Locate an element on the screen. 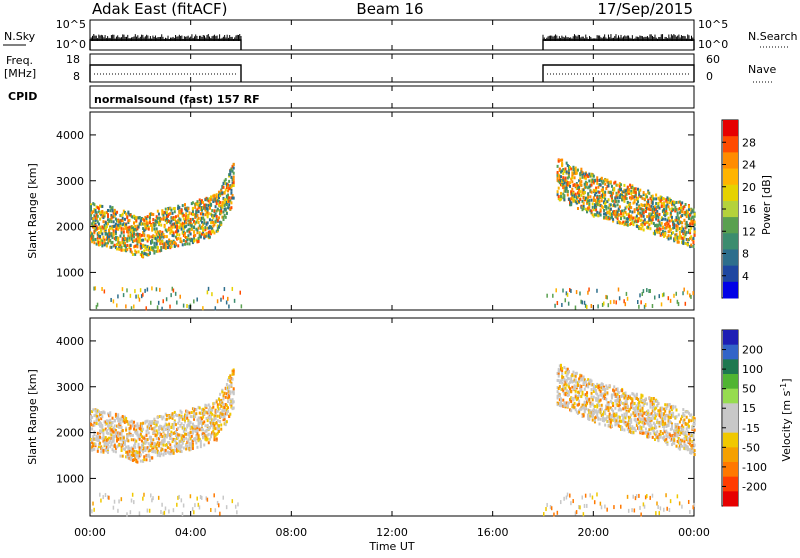 The width and height of the screenshot is (800, 558). y-tick-label: 4000 is located at coordinates (70, 135).